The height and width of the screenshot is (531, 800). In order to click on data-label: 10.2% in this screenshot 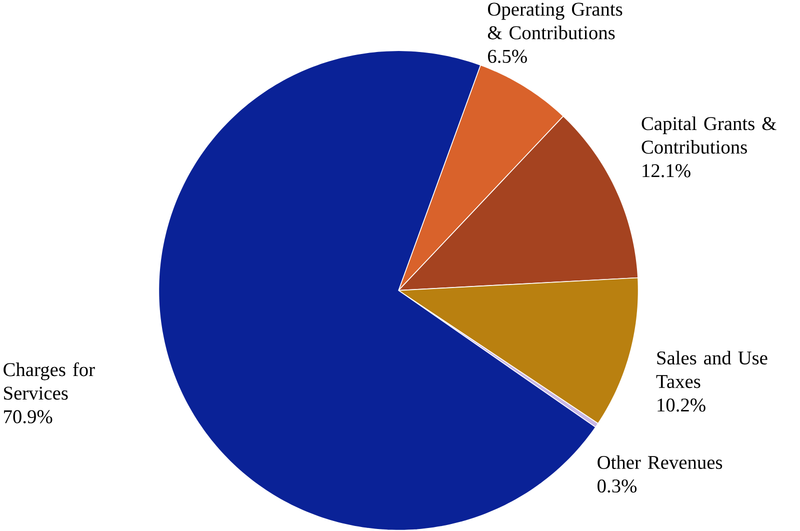, I will do `click(682, 405)`.